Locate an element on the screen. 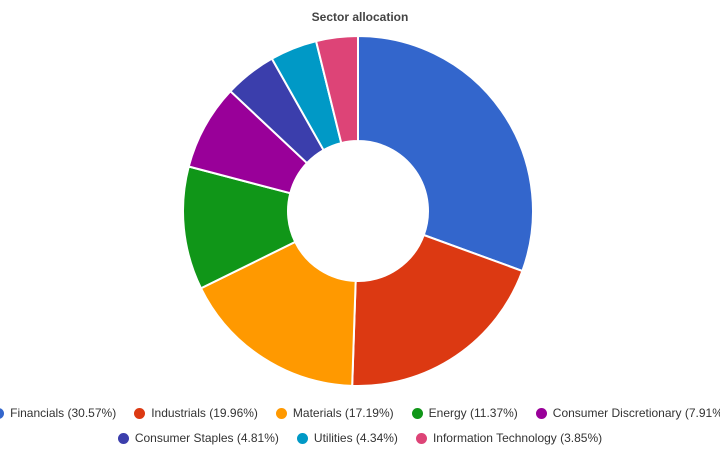 The height and width of the screenshot is (454, 720). legend-item-industrials: Industrials (19.96%) is located at coordinates (196, 413).